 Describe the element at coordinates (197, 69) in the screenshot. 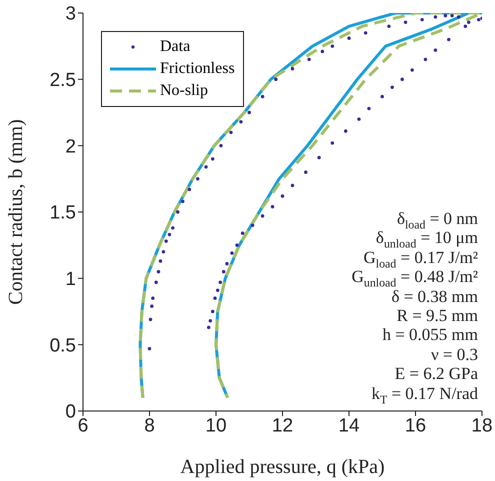

I see `legend-label: Frictionless` at that location.